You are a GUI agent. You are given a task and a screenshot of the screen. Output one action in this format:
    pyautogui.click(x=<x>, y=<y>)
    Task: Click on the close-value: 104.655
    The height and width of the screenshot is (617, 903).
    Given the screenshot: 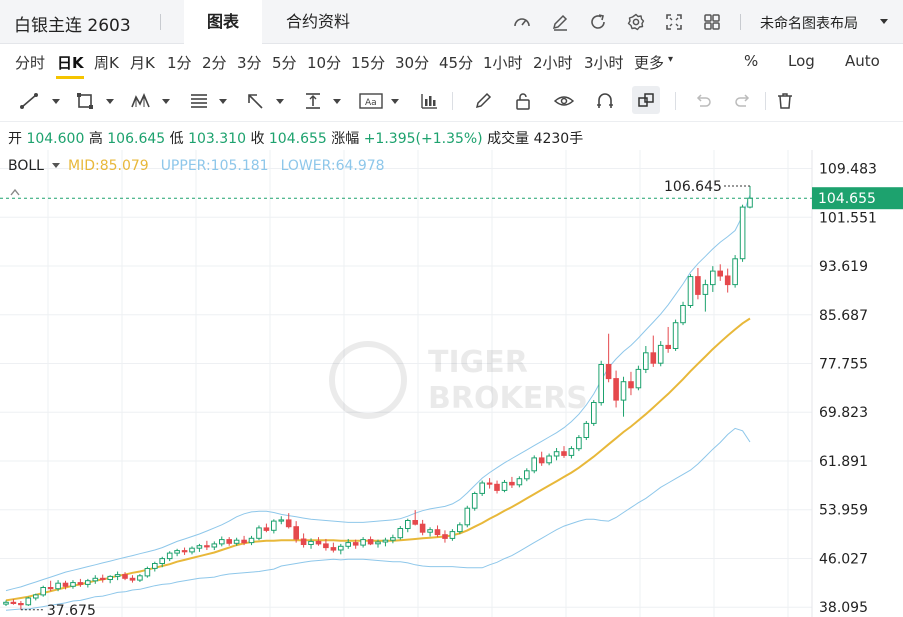 What is the action you would take?
    pyautogui.click(x=297, y=139)
    